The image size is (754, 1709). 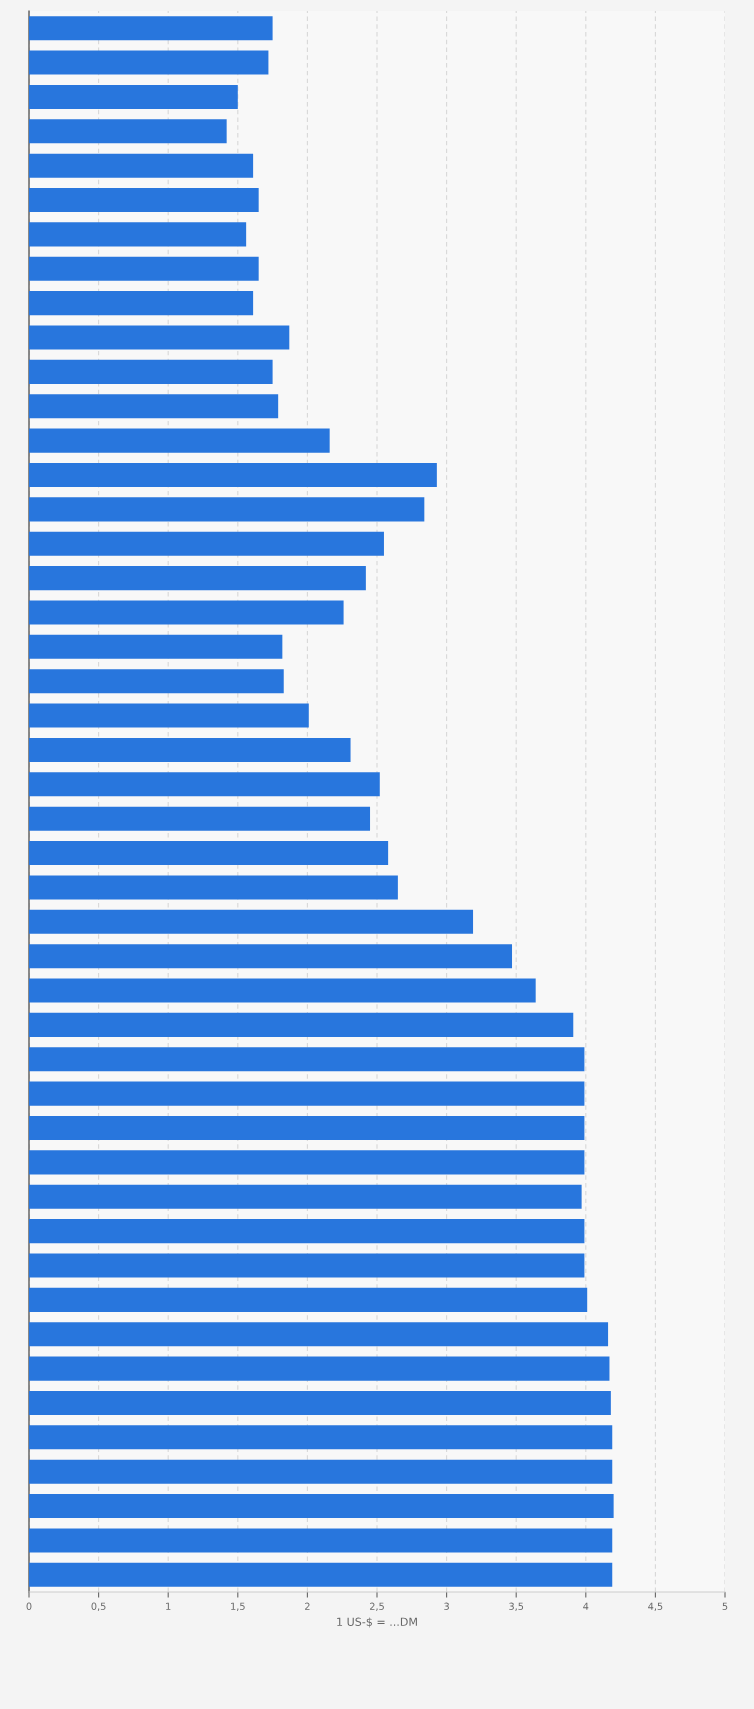 I want to click on x-tick-label: 0, so click(x=29, y=1606).